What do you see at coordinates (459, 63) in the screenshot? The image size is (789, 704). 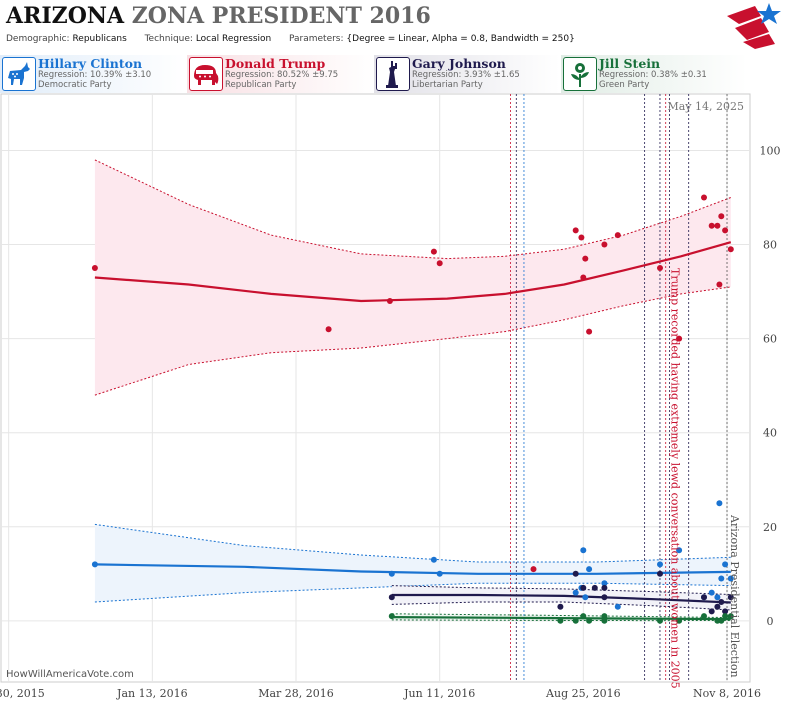 I see `candidate-name: Gary Johnson` at bounding box center [459, 63].